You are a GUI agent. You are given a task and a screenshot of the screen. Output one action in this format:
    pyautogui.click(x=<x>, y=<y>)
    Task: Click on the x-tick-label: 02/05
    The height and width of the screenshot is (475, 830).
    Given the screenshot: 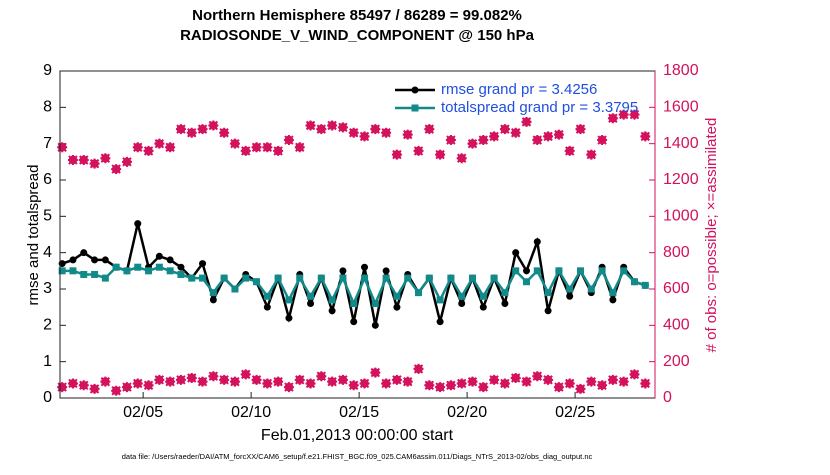 What is the action you would take?
    pyautogui.click(x=143, y=412)
    